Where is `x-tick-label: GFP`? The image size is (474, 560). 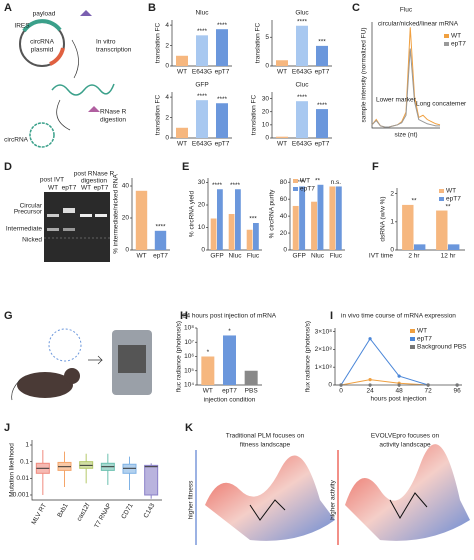
x-tick-label: GFP is located at coordinates (298, 256).